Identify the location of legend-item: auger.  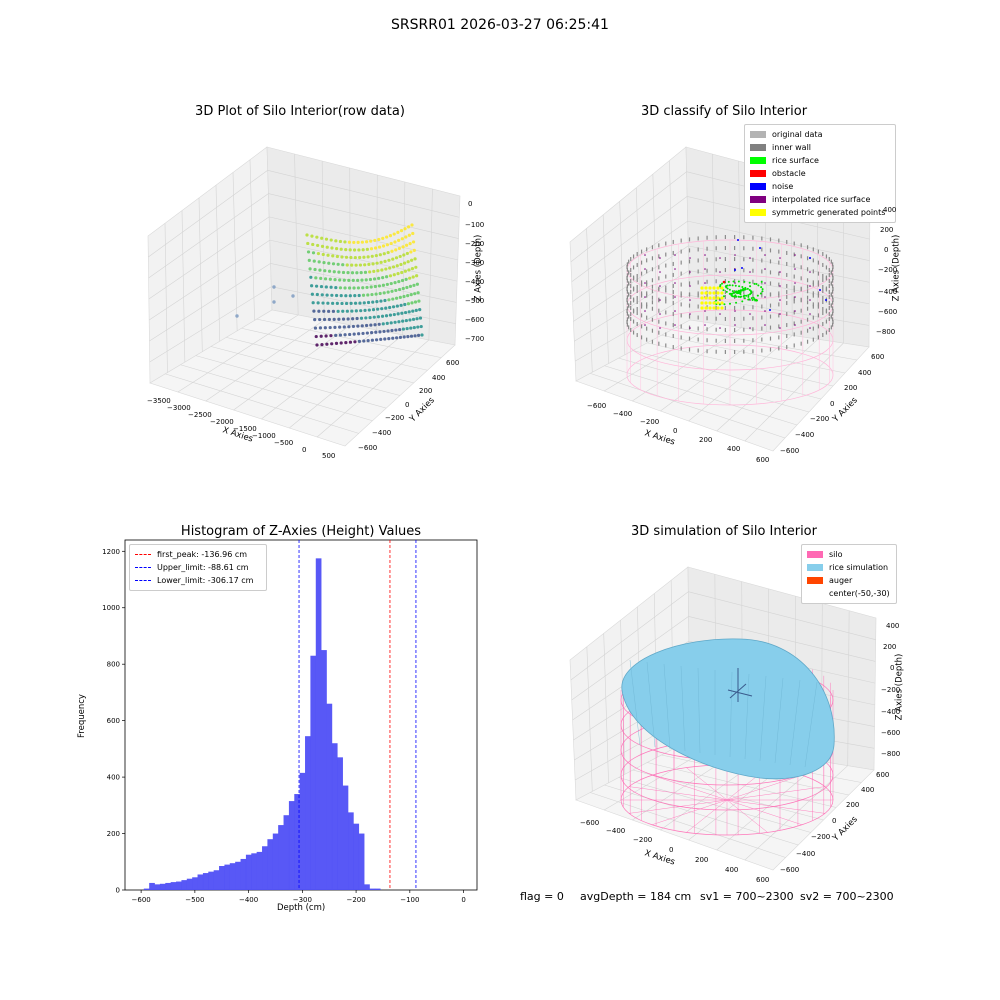
(849, 580).